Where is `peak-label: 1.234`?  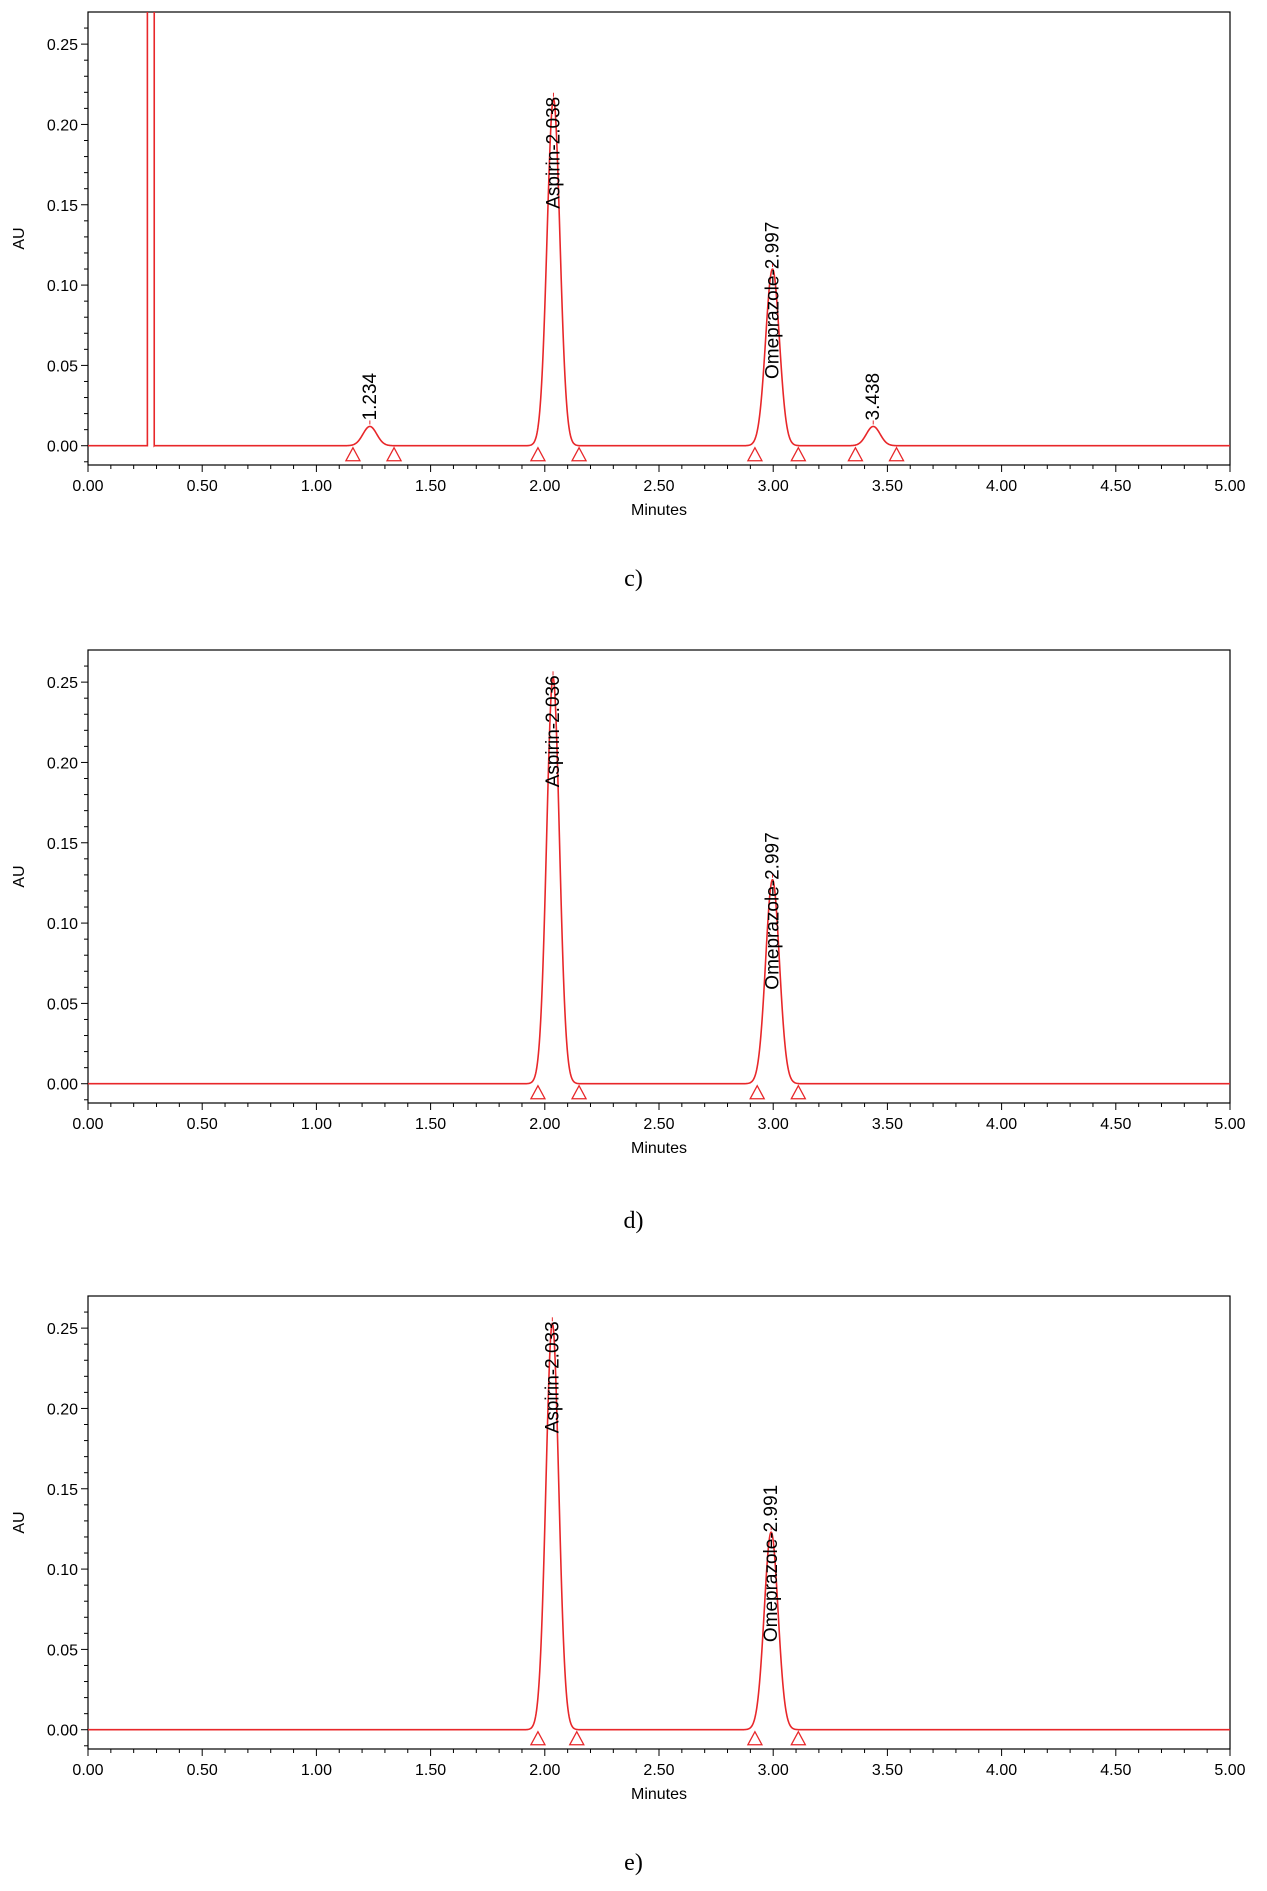 peak-label: 1.234 is located at coordinates (370, 396).